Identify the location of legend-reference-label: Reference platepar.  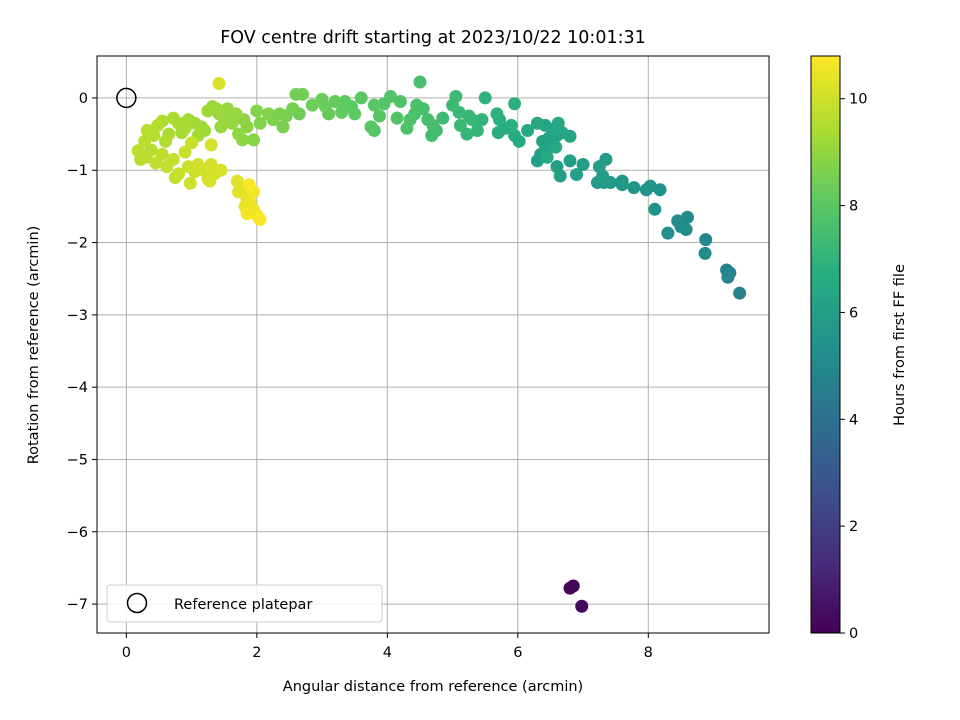
(243, 605).